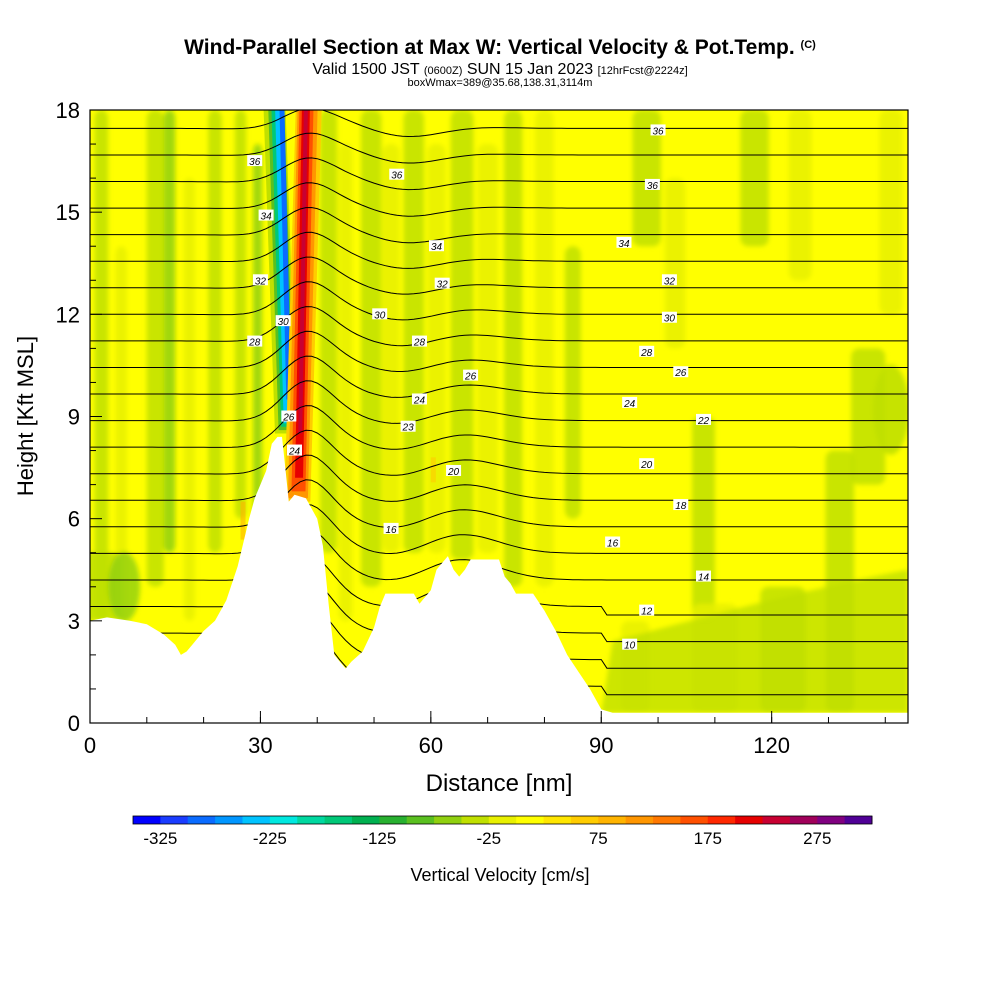 The height and width of the screenshot is (1000, 1000). I want to click on colorbar-tick-label: -325, so click(160, 838).